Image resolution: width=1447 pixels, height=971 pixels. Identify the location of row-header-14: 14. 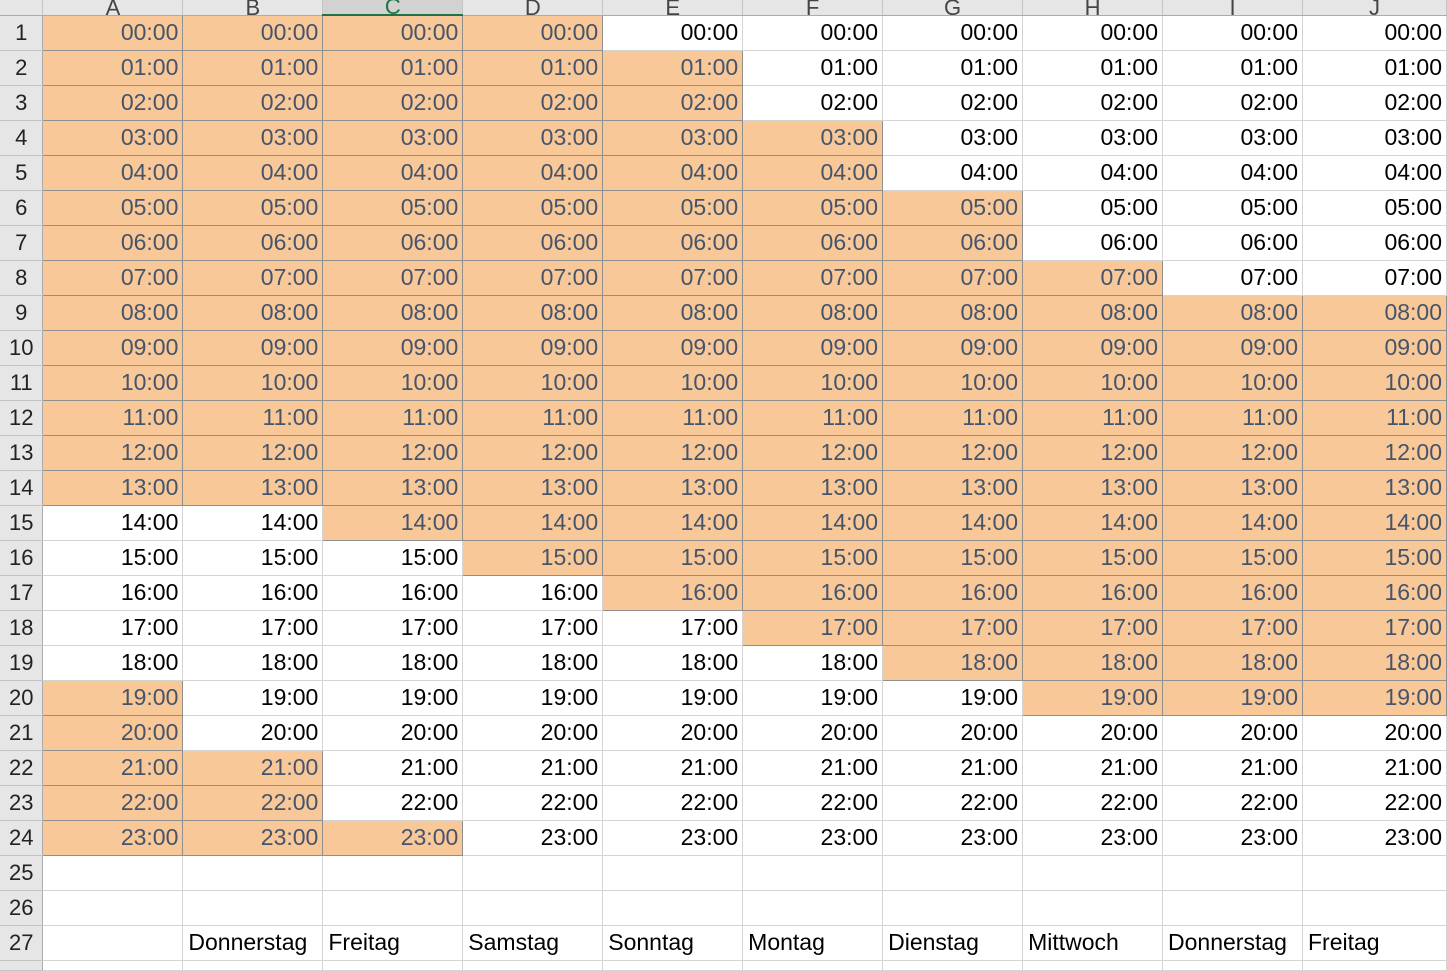
(22, 488).